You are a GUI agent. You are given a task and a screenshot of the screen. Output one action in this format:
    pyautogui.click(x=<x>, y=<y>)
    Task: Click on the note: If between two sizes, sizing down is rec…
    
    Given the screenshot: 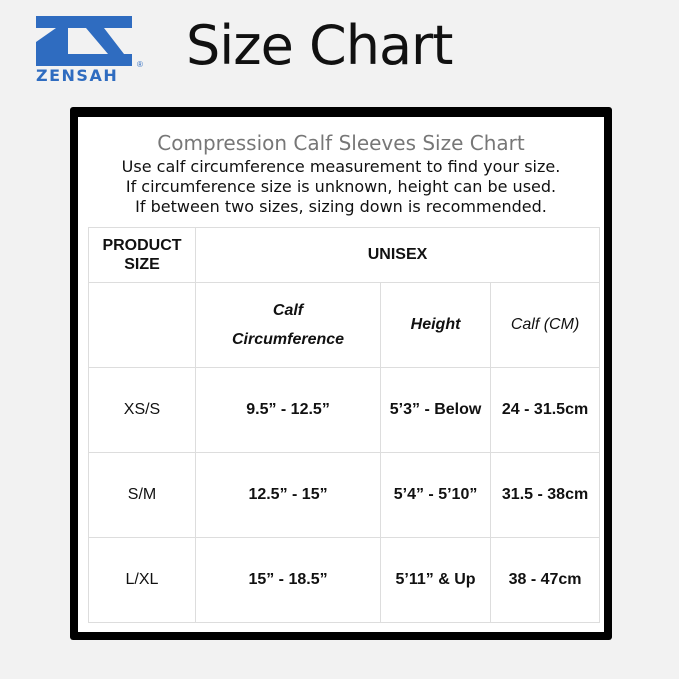 What is the action you would take?
    pyautogui.click(x=341, y=206)
    